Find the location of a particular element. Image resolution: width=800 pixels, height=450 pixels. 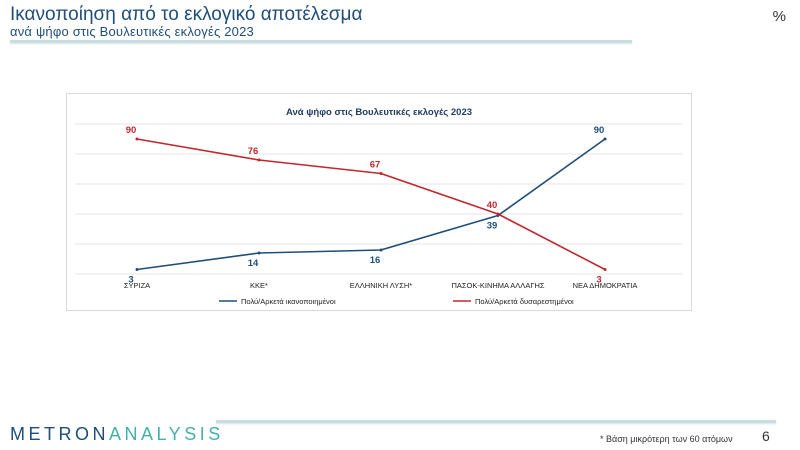

page-subtitle: ανά ψήφο στις Βουλευτικές εκλογές 2023 is located at coordinates (132, 31).